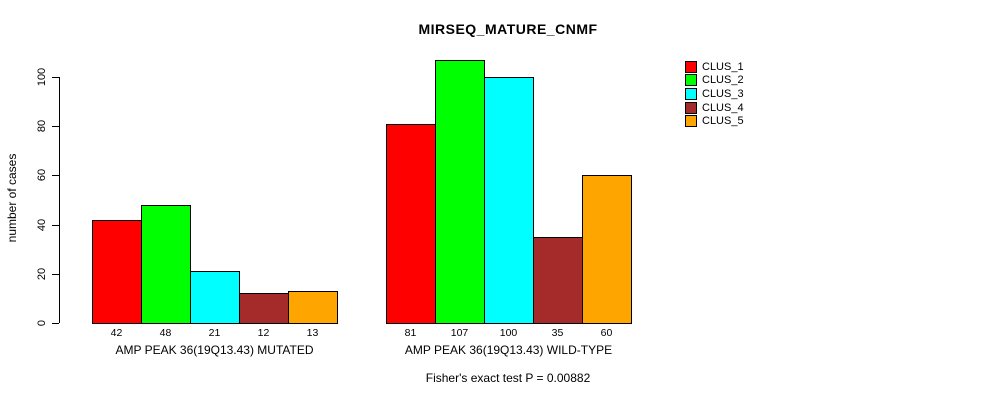 The width and height of the screenshot is (990, 400). I want to click on legend-item: CLUS_5, so click(714, 121).